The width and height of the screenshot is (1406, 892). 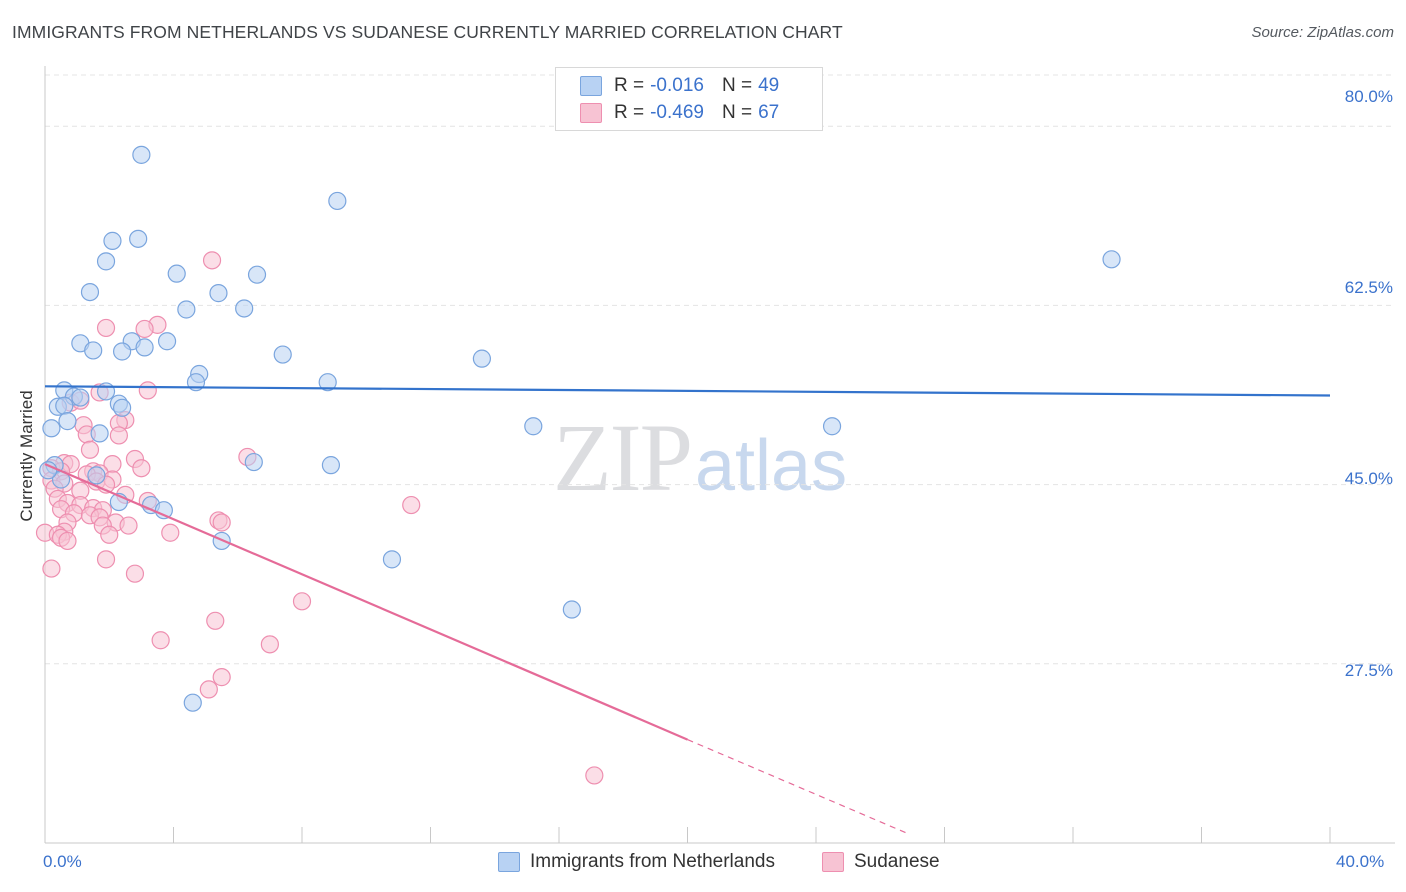 What do you see at coordinates (1368, 96) in the screenshot?
I see `y-tick-label: 80.0%` at bounding box center [1368, 96].